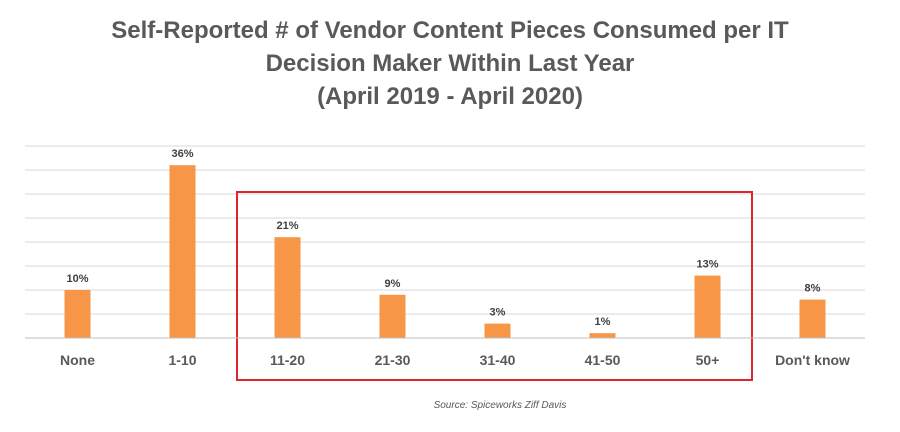 This screenshot has width=900, height=432. Describe the element at coordinates (498, 360) in the screenshot. I see `category-label-4: 31-40` at that location.